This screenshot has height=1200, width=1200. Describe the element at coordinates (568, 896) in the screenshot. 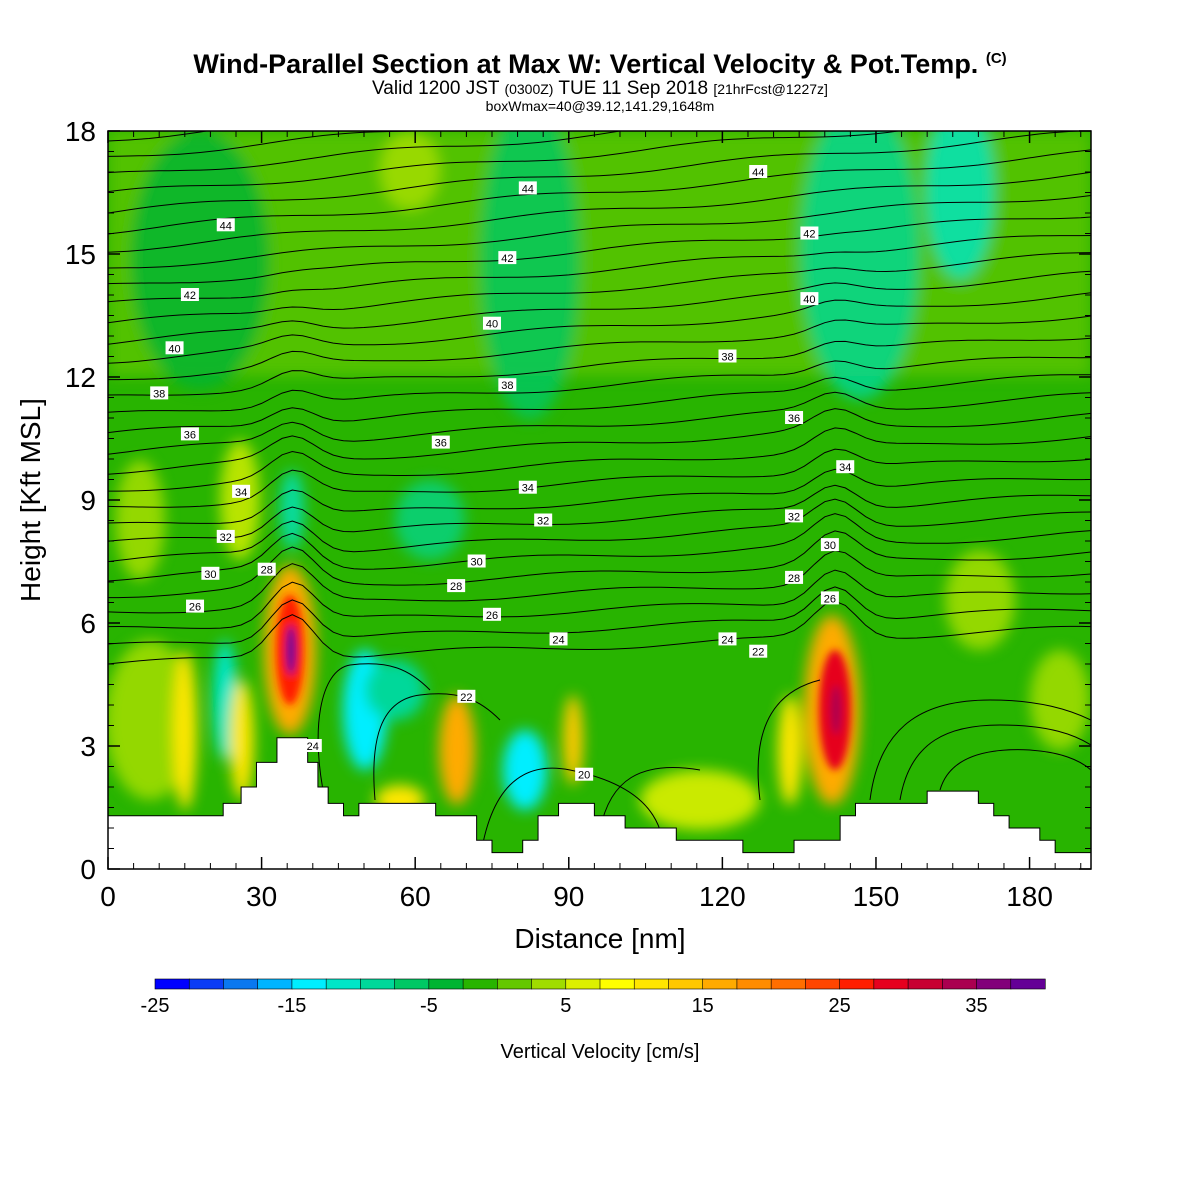

I see `x-tick-label: 90` at that location.